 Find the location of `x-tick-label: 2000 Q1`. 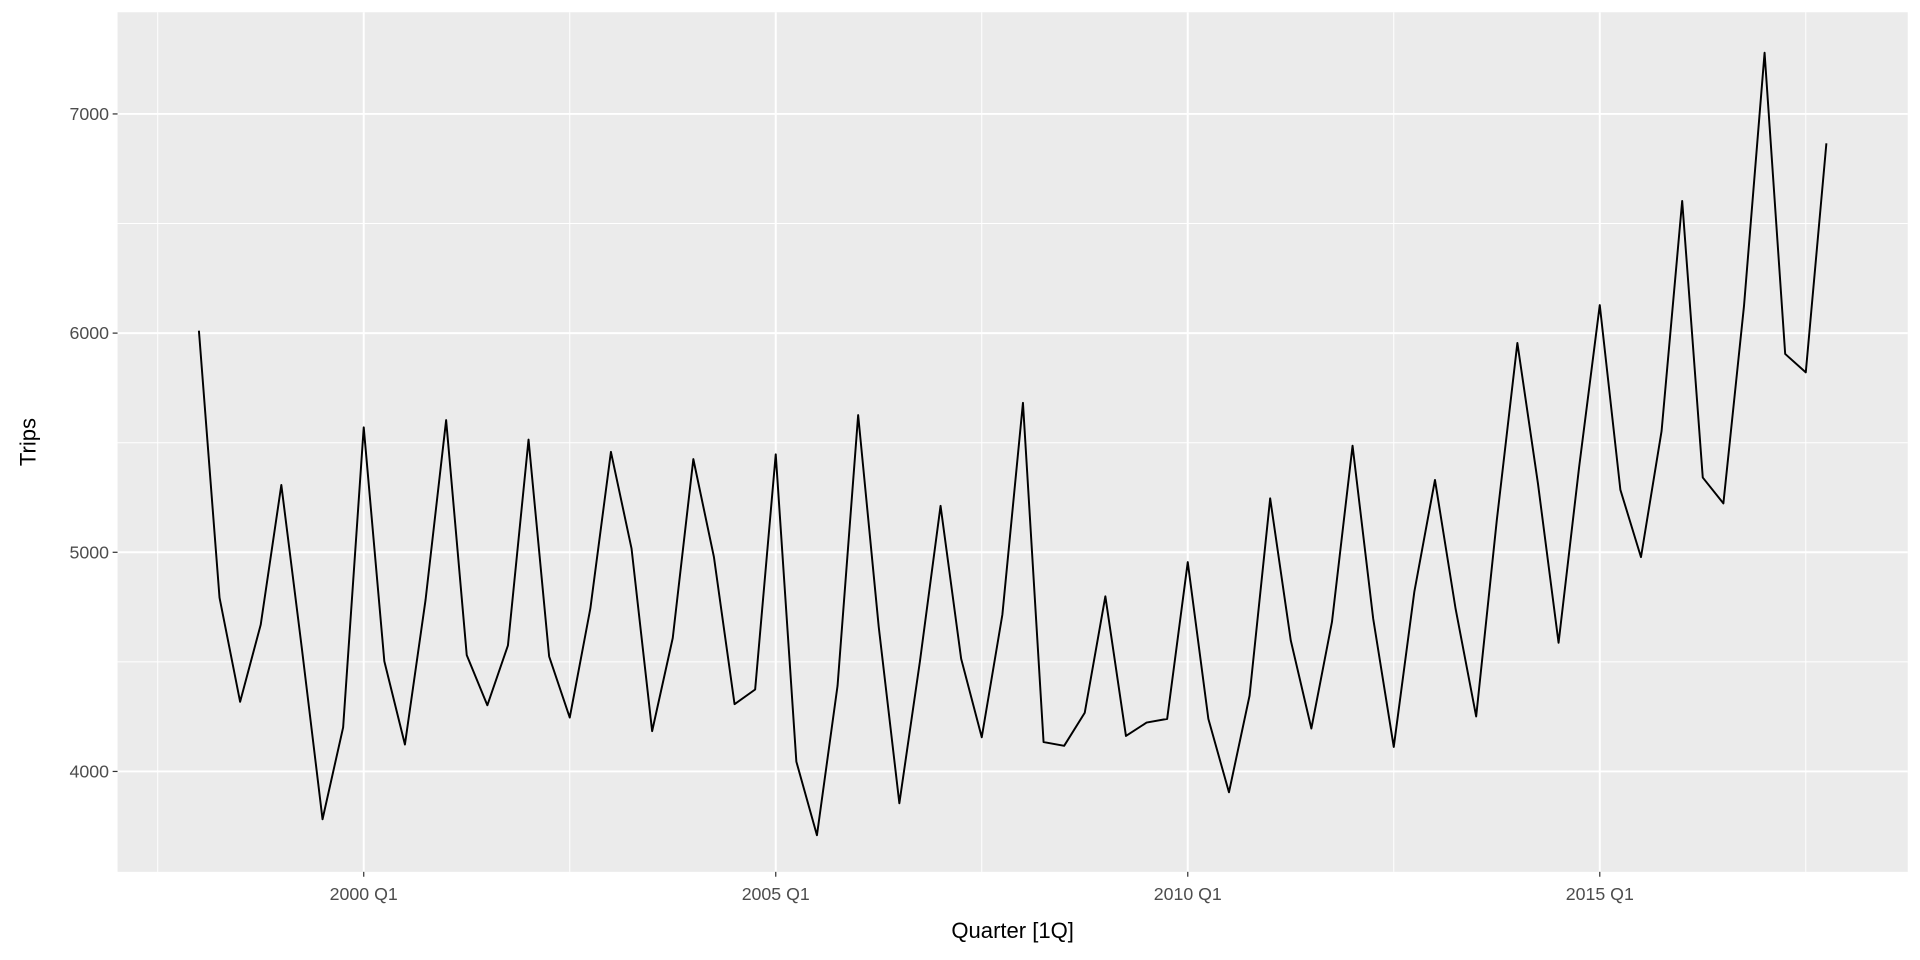

x-tick-label: 2000 Q1 is located at coordinates (364, 894).